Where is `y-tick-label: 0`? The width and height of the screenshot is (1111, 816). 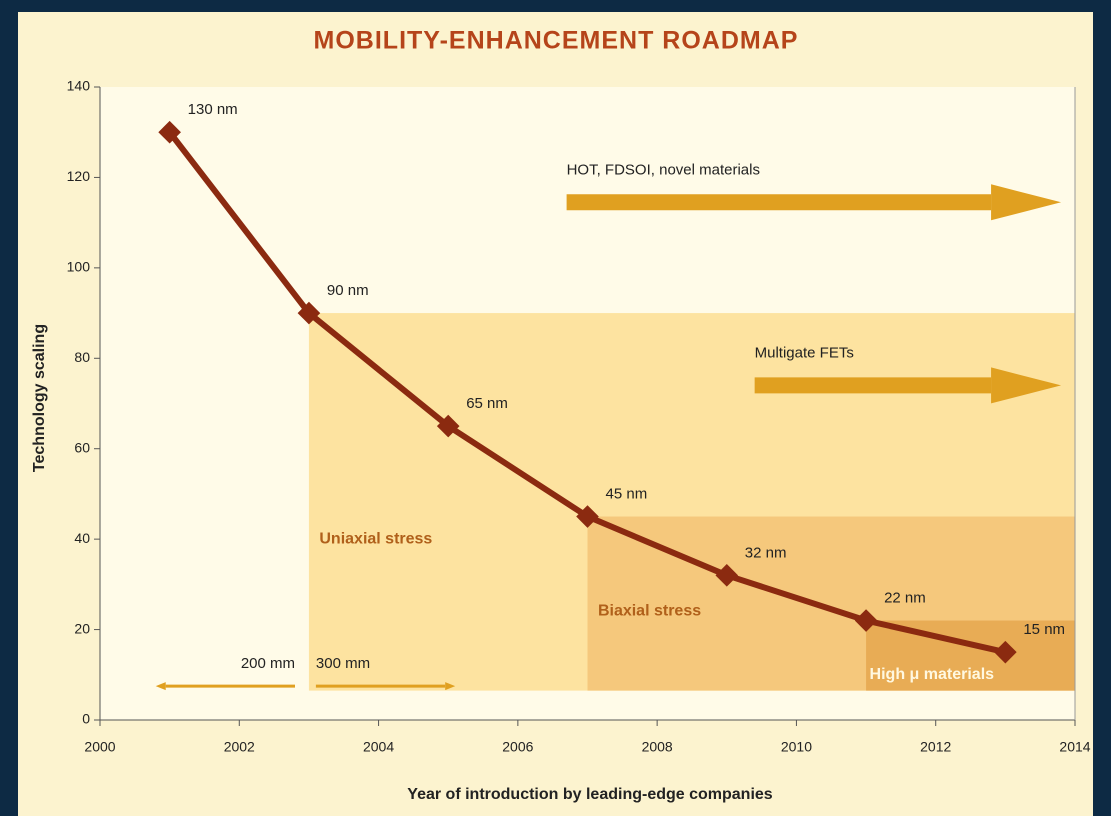
y-tick-label: 0 is located at coordinates (86, 719).